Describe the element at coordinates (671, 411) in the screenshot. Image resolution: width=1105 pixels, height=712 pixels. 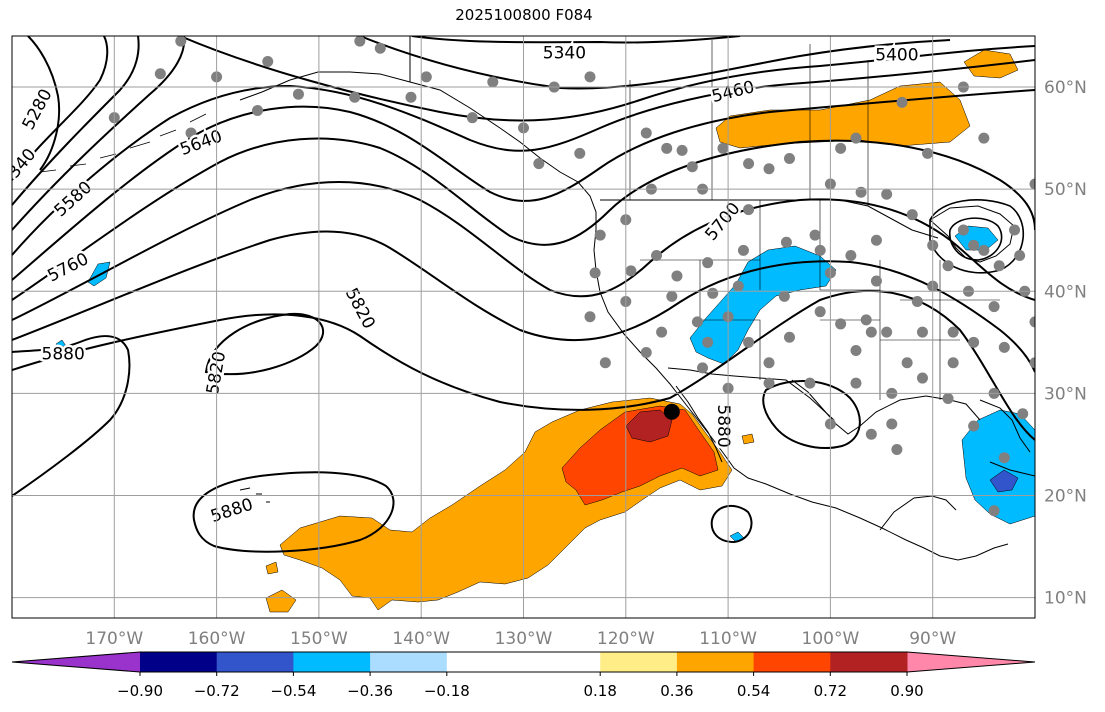
I see `highlight-point` at that location.